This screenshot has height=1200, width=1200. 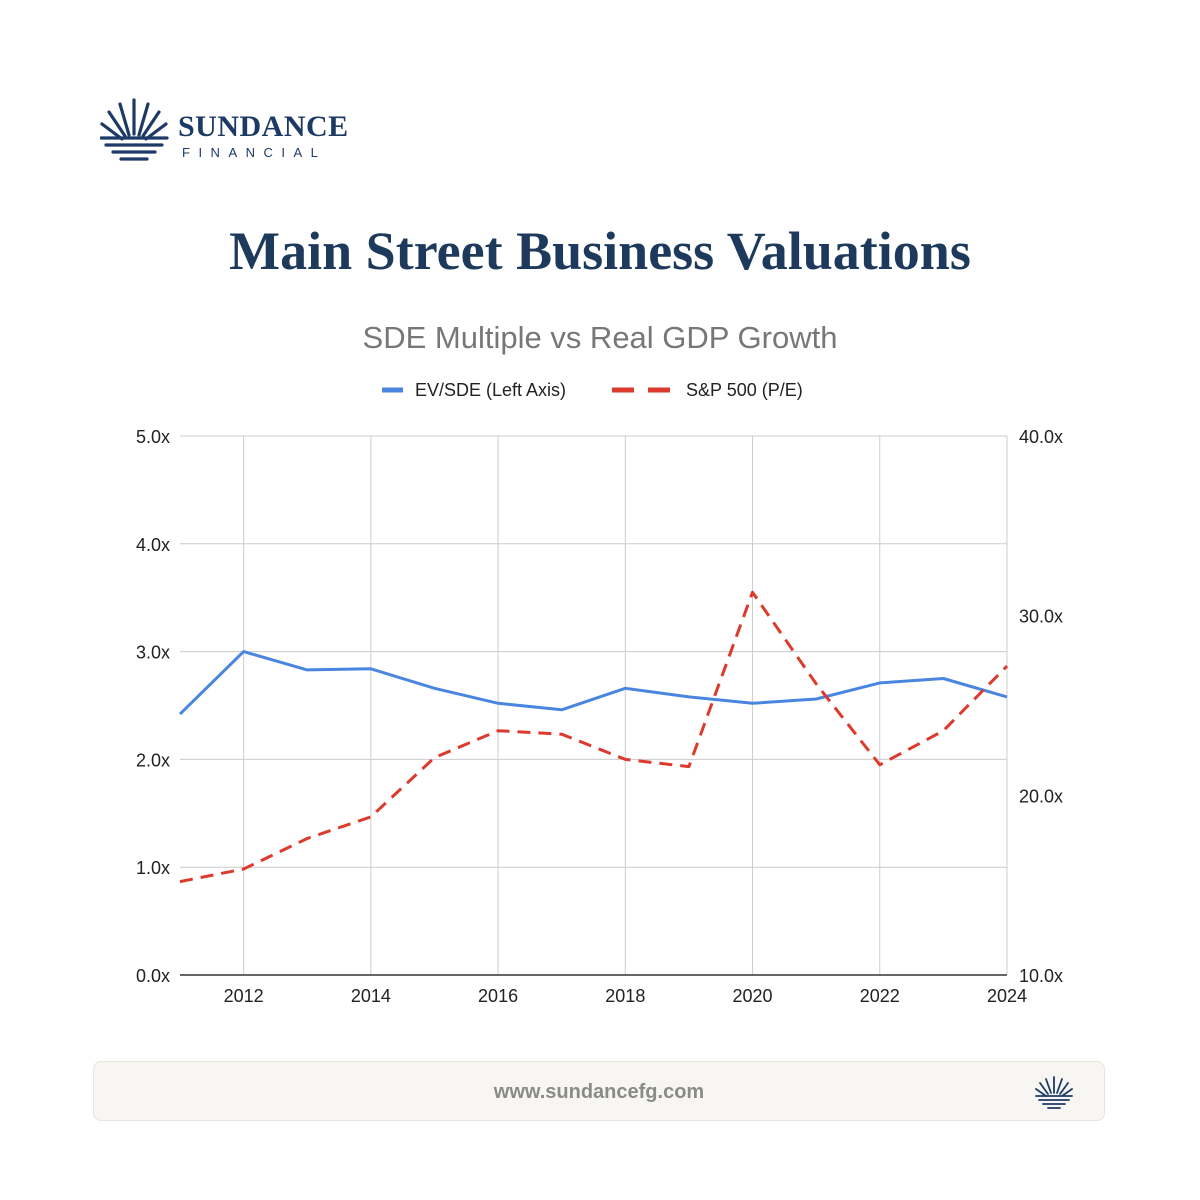 I want to click on x-tick-label: 2016, so click(x=498, y=996).